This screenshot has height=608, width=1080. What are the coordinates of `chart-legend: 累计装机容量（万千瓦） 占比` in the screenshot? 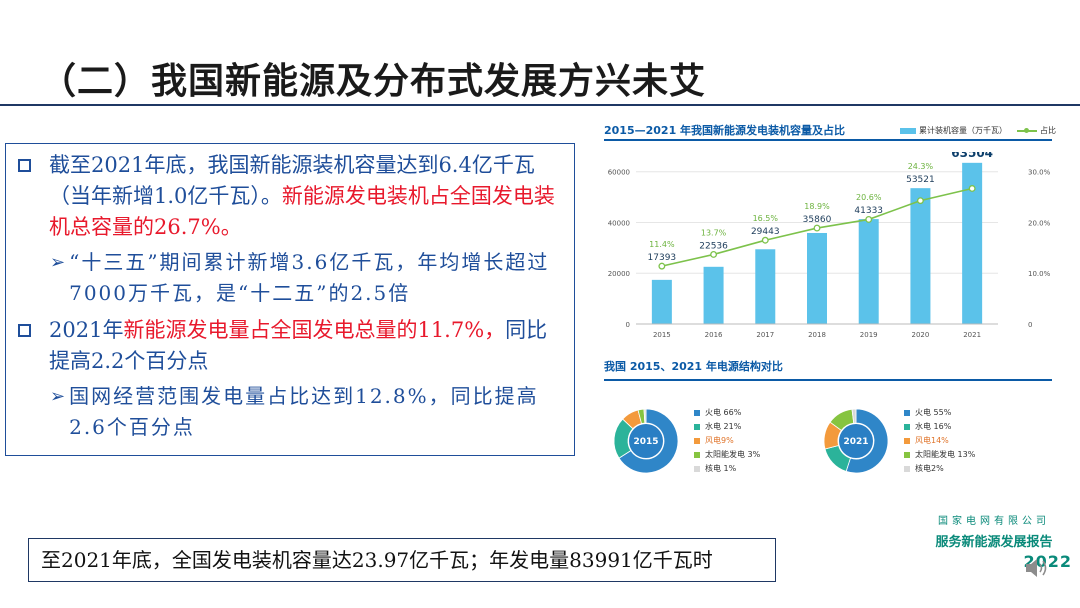 It's located at (978, 130).